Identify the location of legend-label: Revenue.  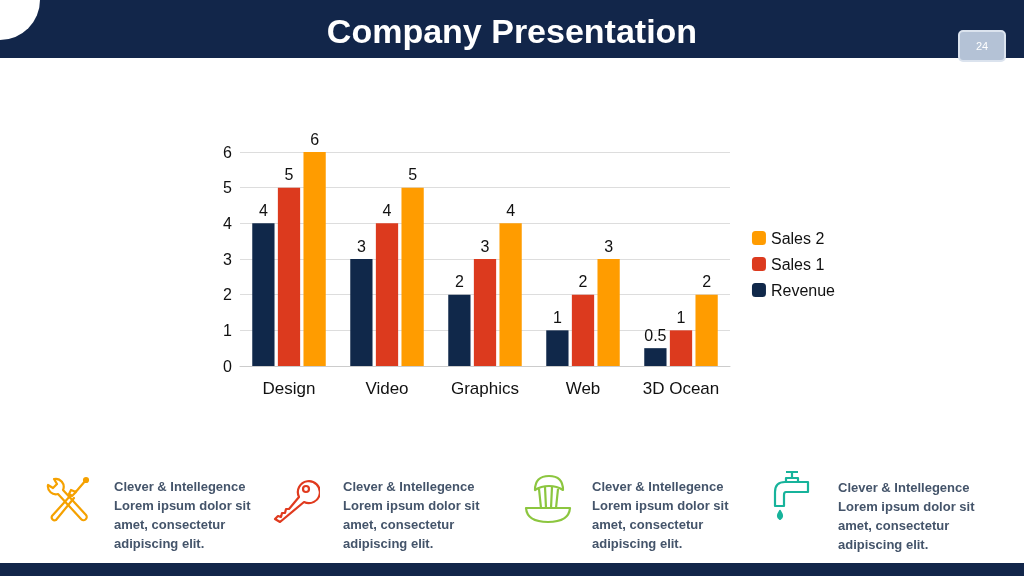
(803, 290).